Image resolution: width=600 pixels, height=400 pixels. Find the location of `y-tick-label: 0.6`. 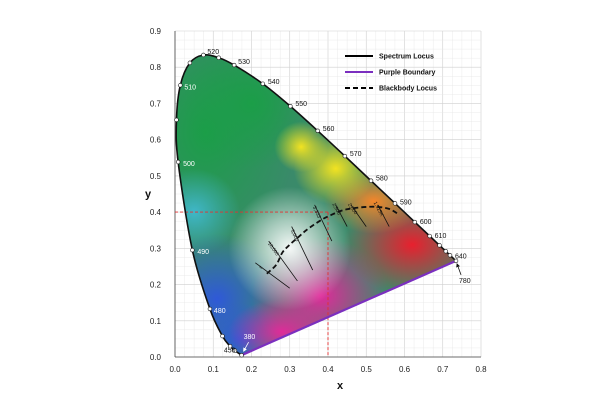

y-tick-label: 0.6 is located at coordinates (156, 140).